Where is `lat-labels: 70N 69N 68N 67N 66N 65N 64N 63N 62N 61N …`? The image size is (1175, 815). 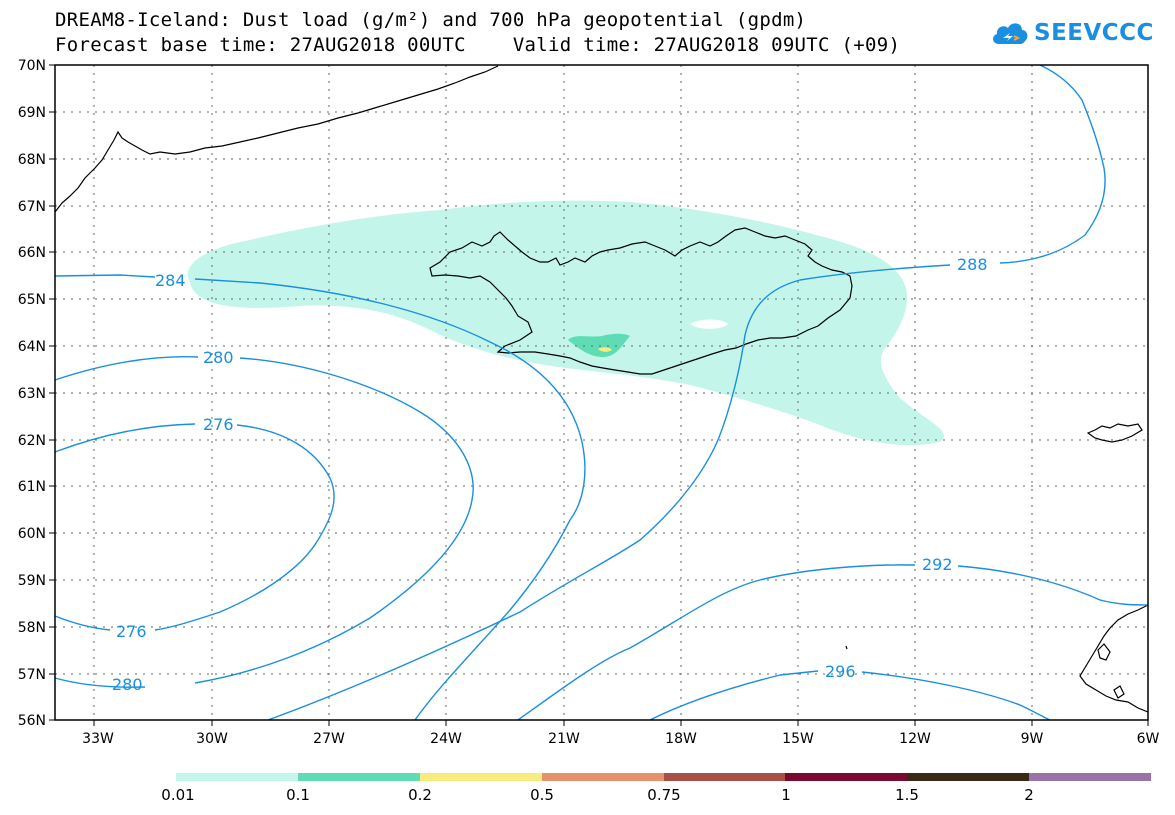 lat-labels: 70N 69N 68N 67N 66N 65N 64N 63N 62N 61N … is located at coordinates (32, 393).